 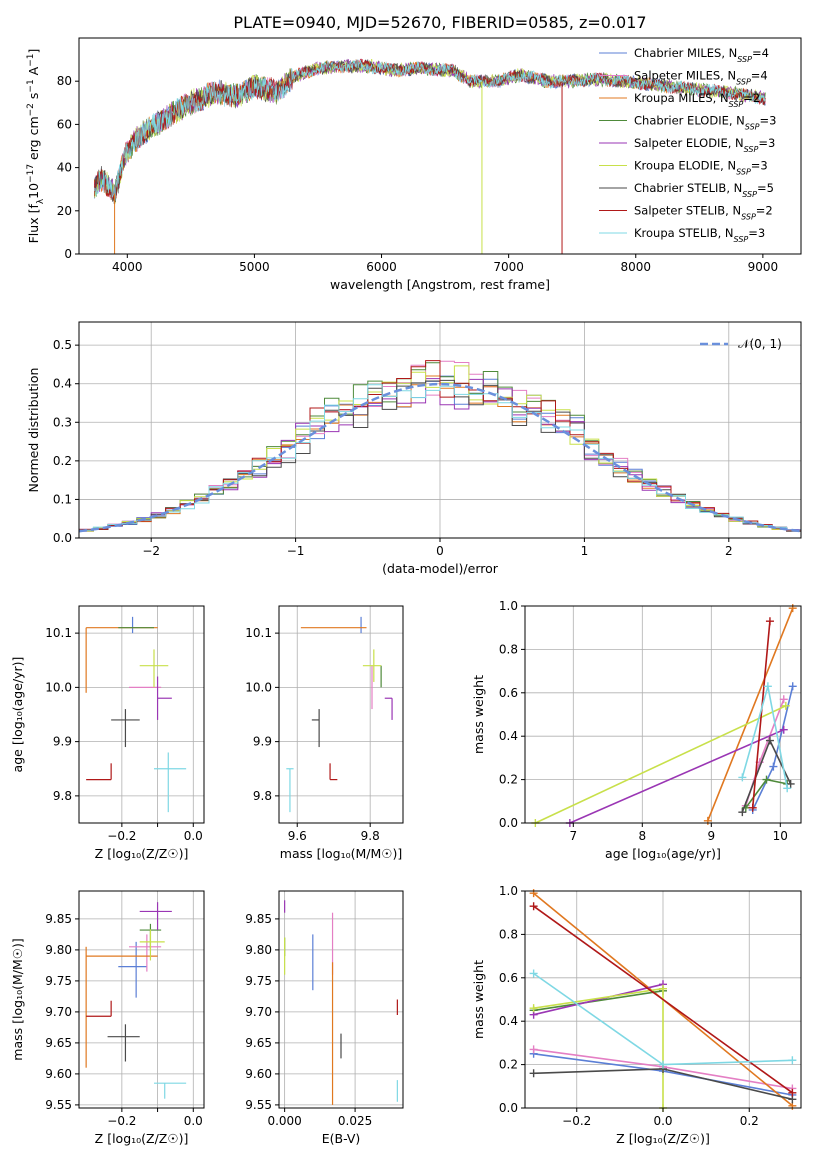 I want to click on y-label-part: erg cm, so click(x=33, y=140).